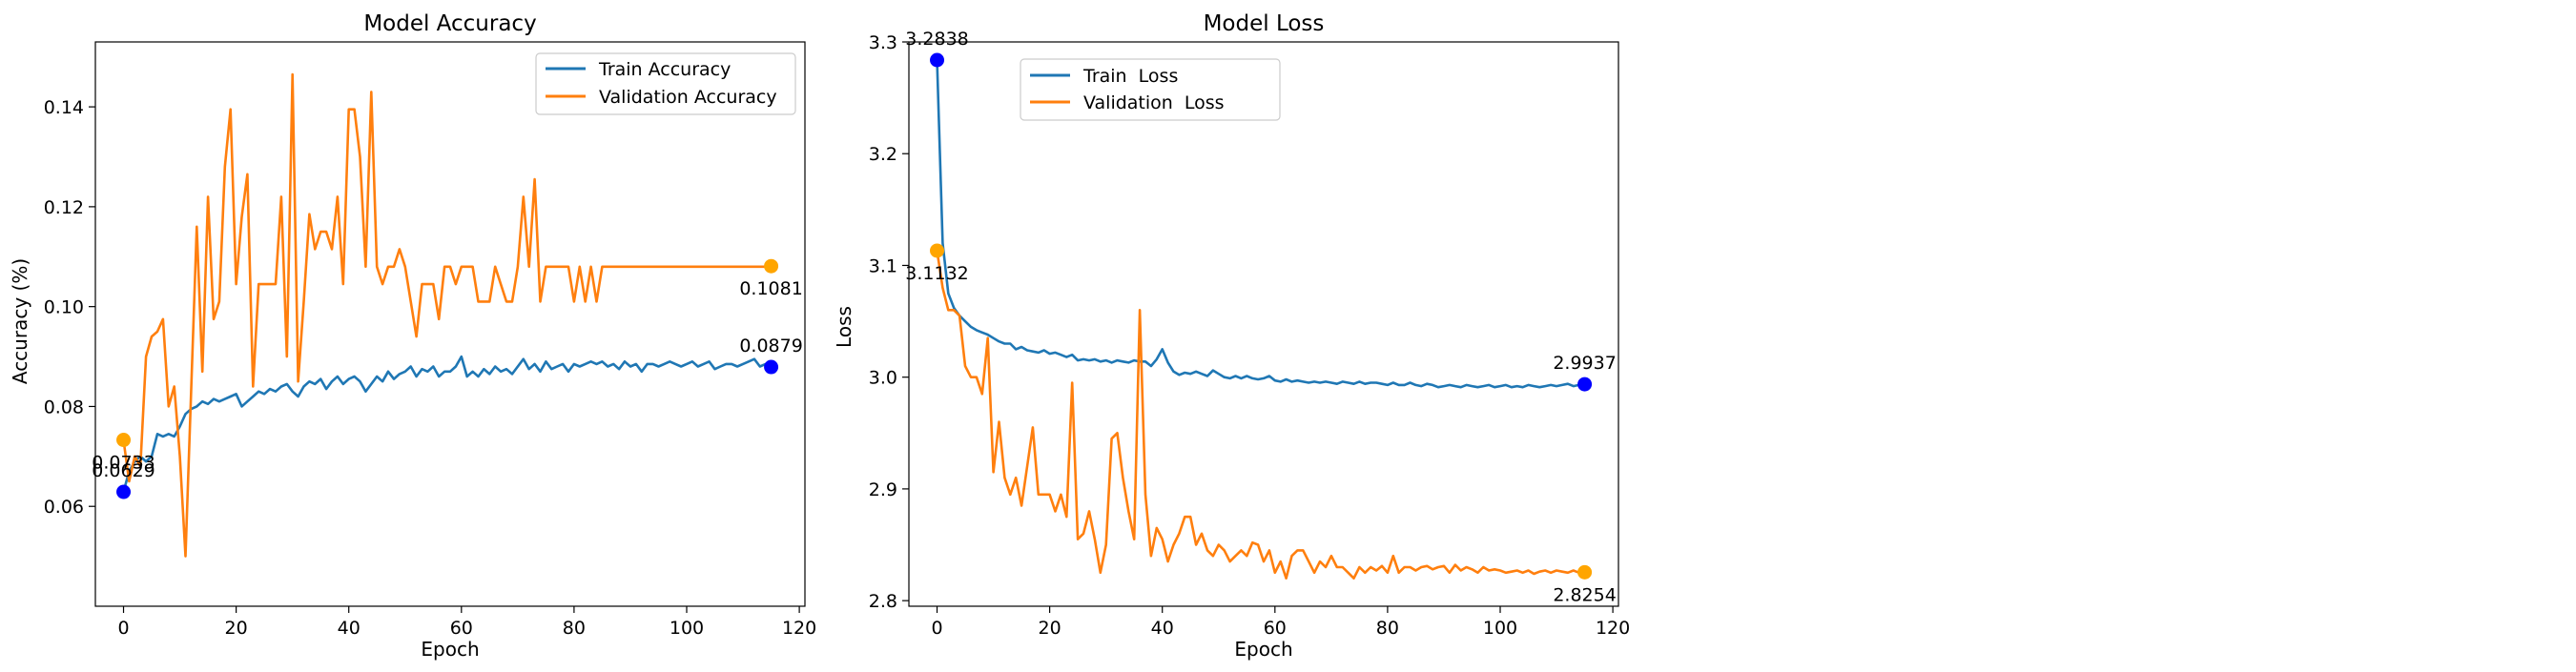 This screenshot has height=672, width=2576. I want to click on loss-y-tick-label: 3.3, so click(883, 42).